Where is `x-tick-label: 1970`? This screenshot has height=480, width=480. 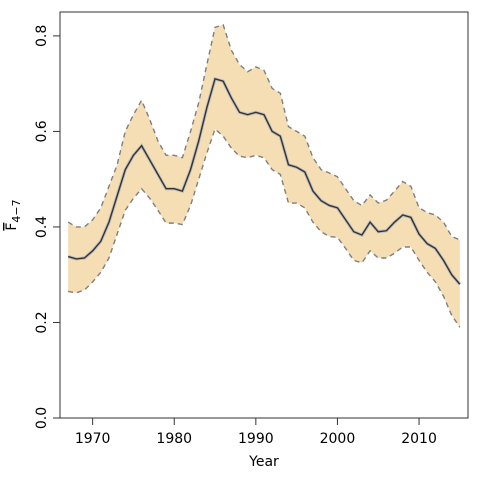
x-tick-label: 1970 is located at coordinates (93, 439).